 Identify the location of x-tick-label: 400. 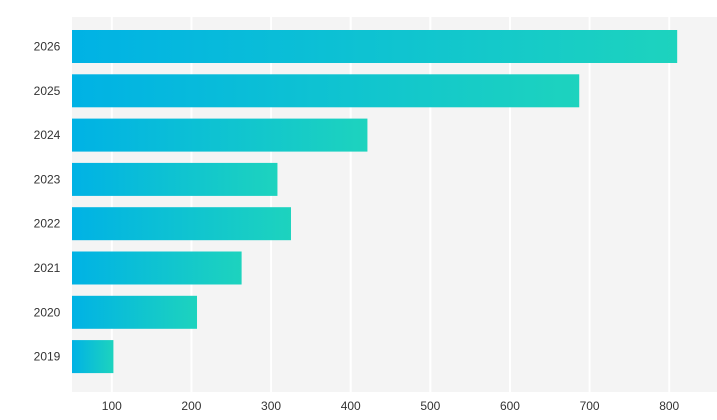
(351, 406).